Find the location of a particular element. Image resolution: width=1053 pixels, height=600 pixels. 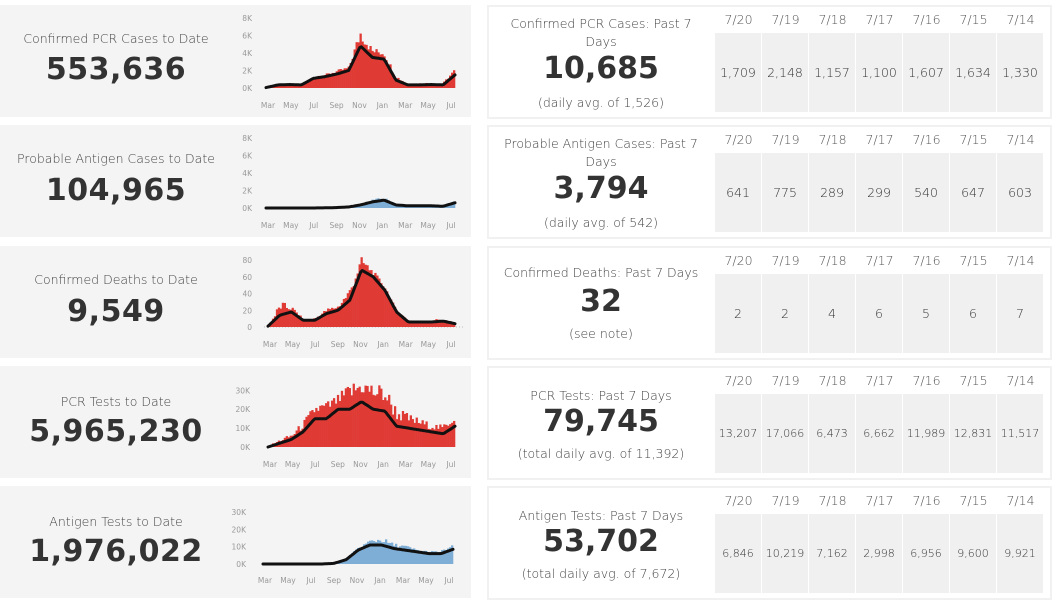

day-value: 6 is located at coordinates (973, 313).